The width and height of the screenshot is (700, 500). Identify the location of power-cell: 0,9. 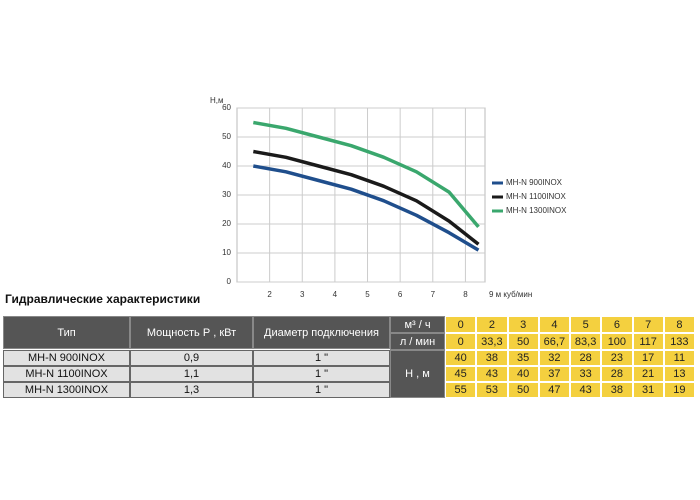
(191, 358).